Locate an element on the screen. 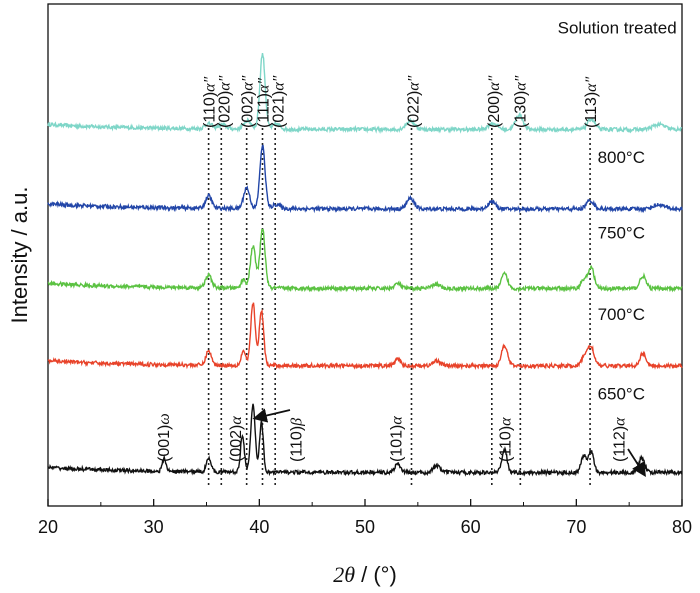 The width and height of the screenshot is (700, 593). x-tick-label-3: 50 is located at coordinates (365, 527).